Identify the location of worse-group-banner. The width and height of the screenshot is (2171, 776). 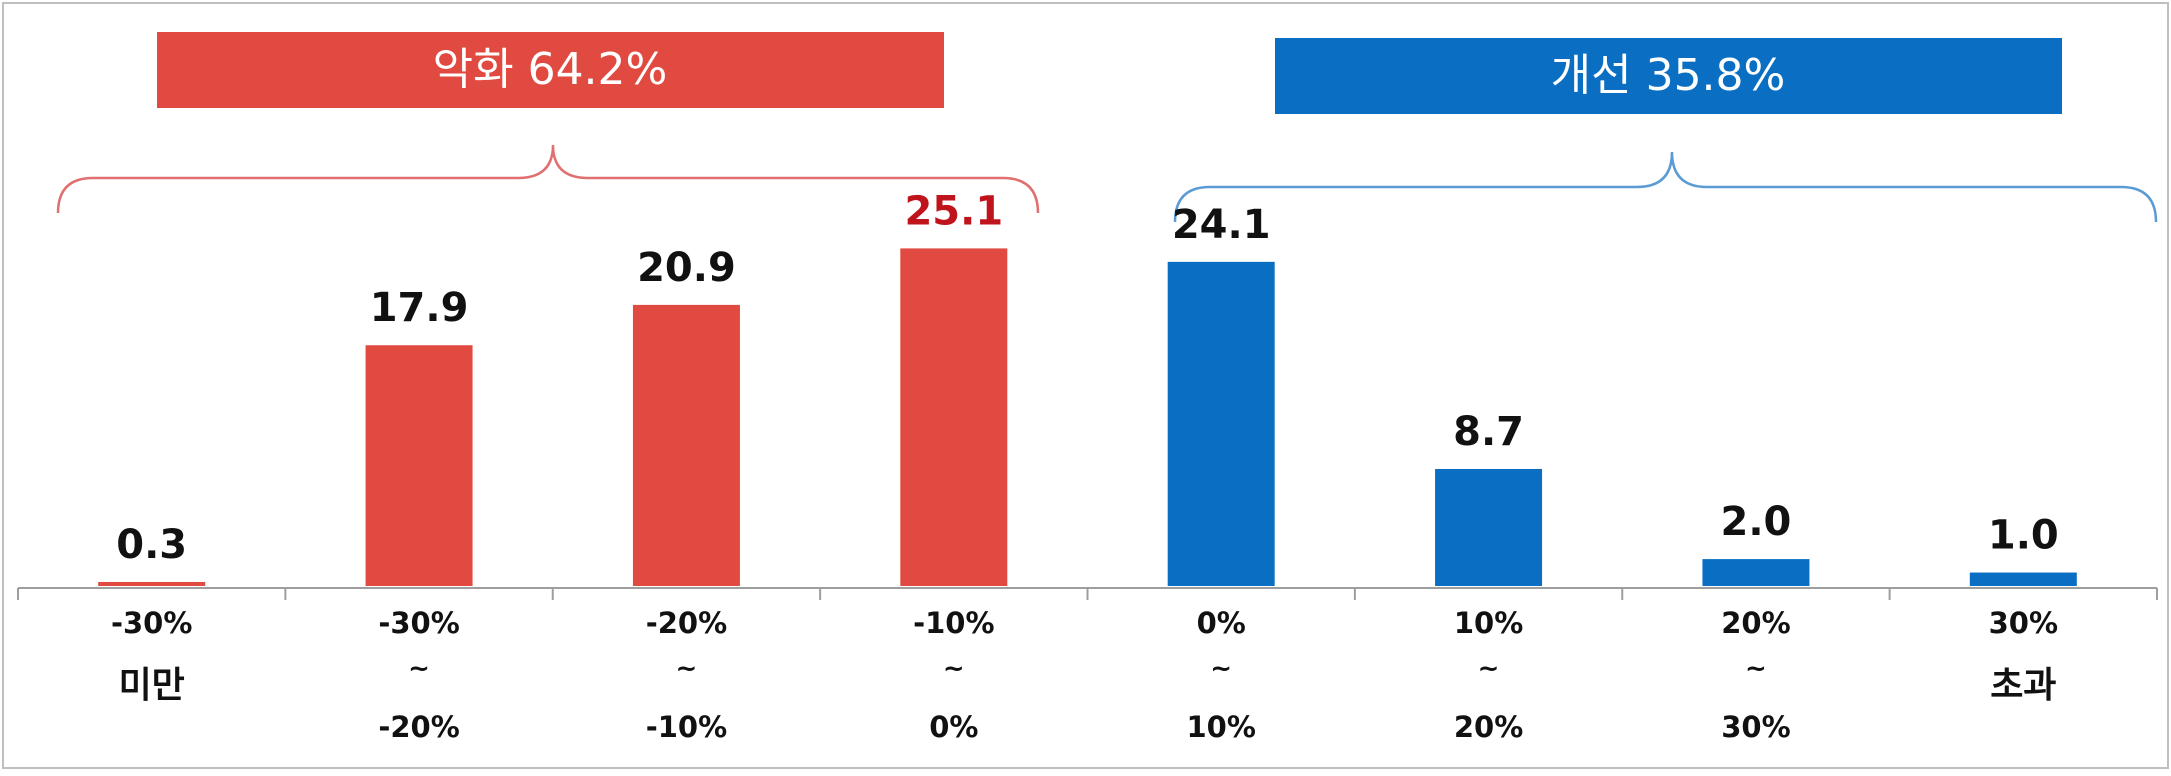
(550, 70).